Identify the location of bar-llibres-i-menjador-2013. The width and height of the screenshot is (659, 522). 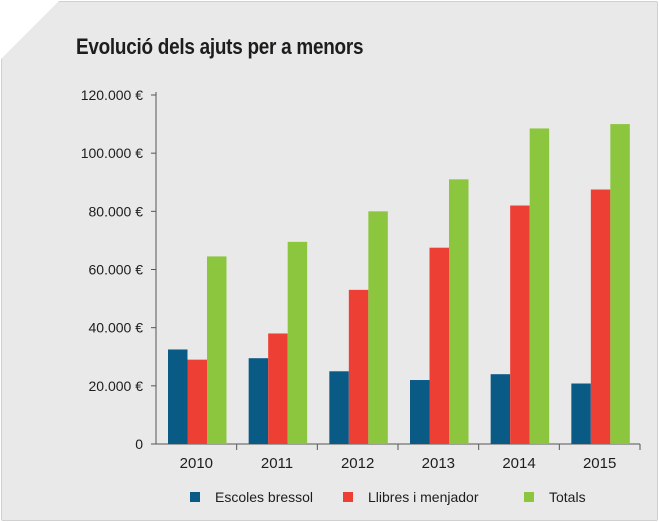
(439, 345).